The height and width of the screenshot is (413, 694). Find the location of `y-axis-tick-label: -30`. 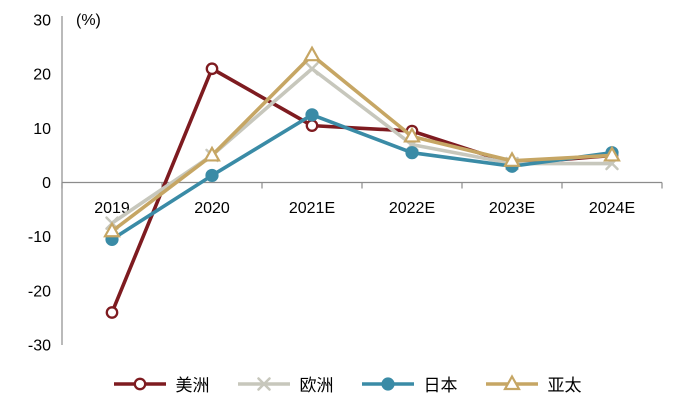

y-axis-tick-label: -30 is located at coordinates (39, 346).